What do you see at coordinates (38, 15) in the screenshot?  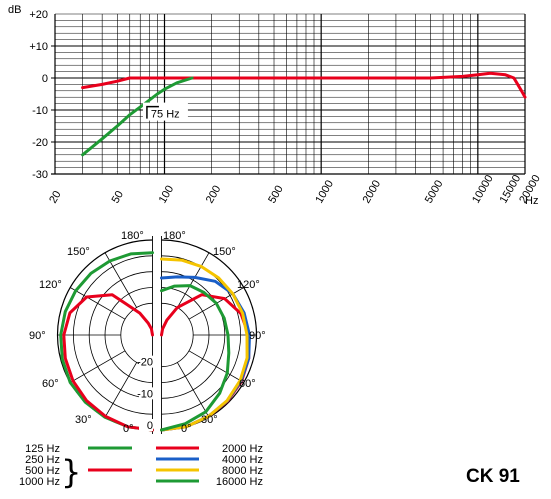 I see `fr-ytick-label: +20` at bounding box center [38, 15].